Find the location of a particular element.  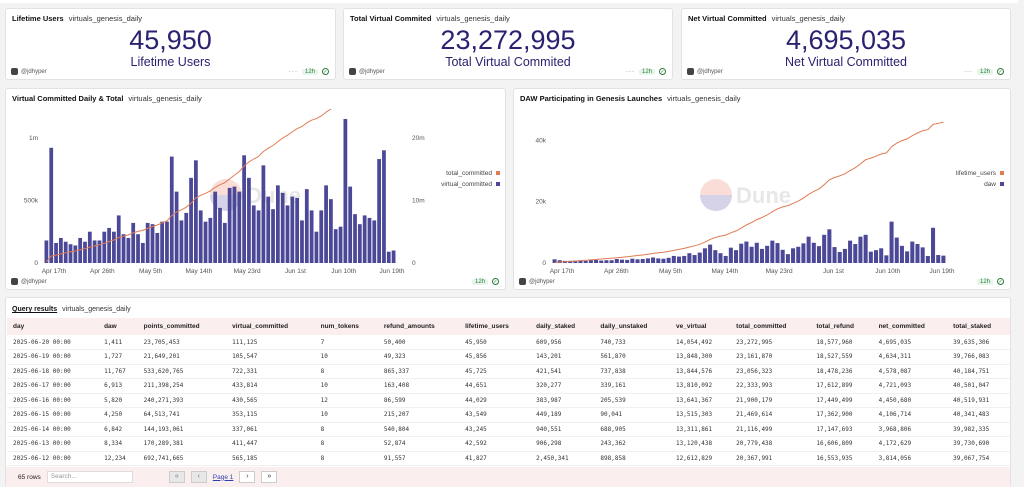

last-page-button: » is located at coordinates (269, 477).